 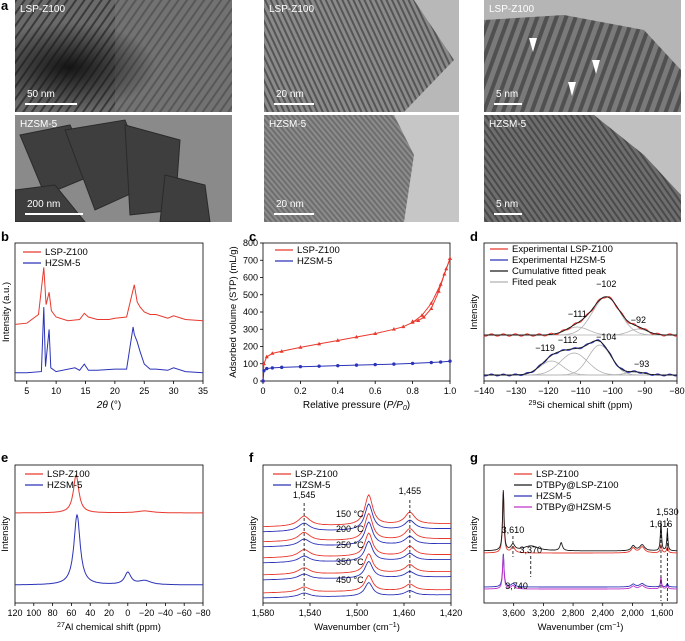 I want to click on y-tick-label: 0, so click(x=255, y=381).